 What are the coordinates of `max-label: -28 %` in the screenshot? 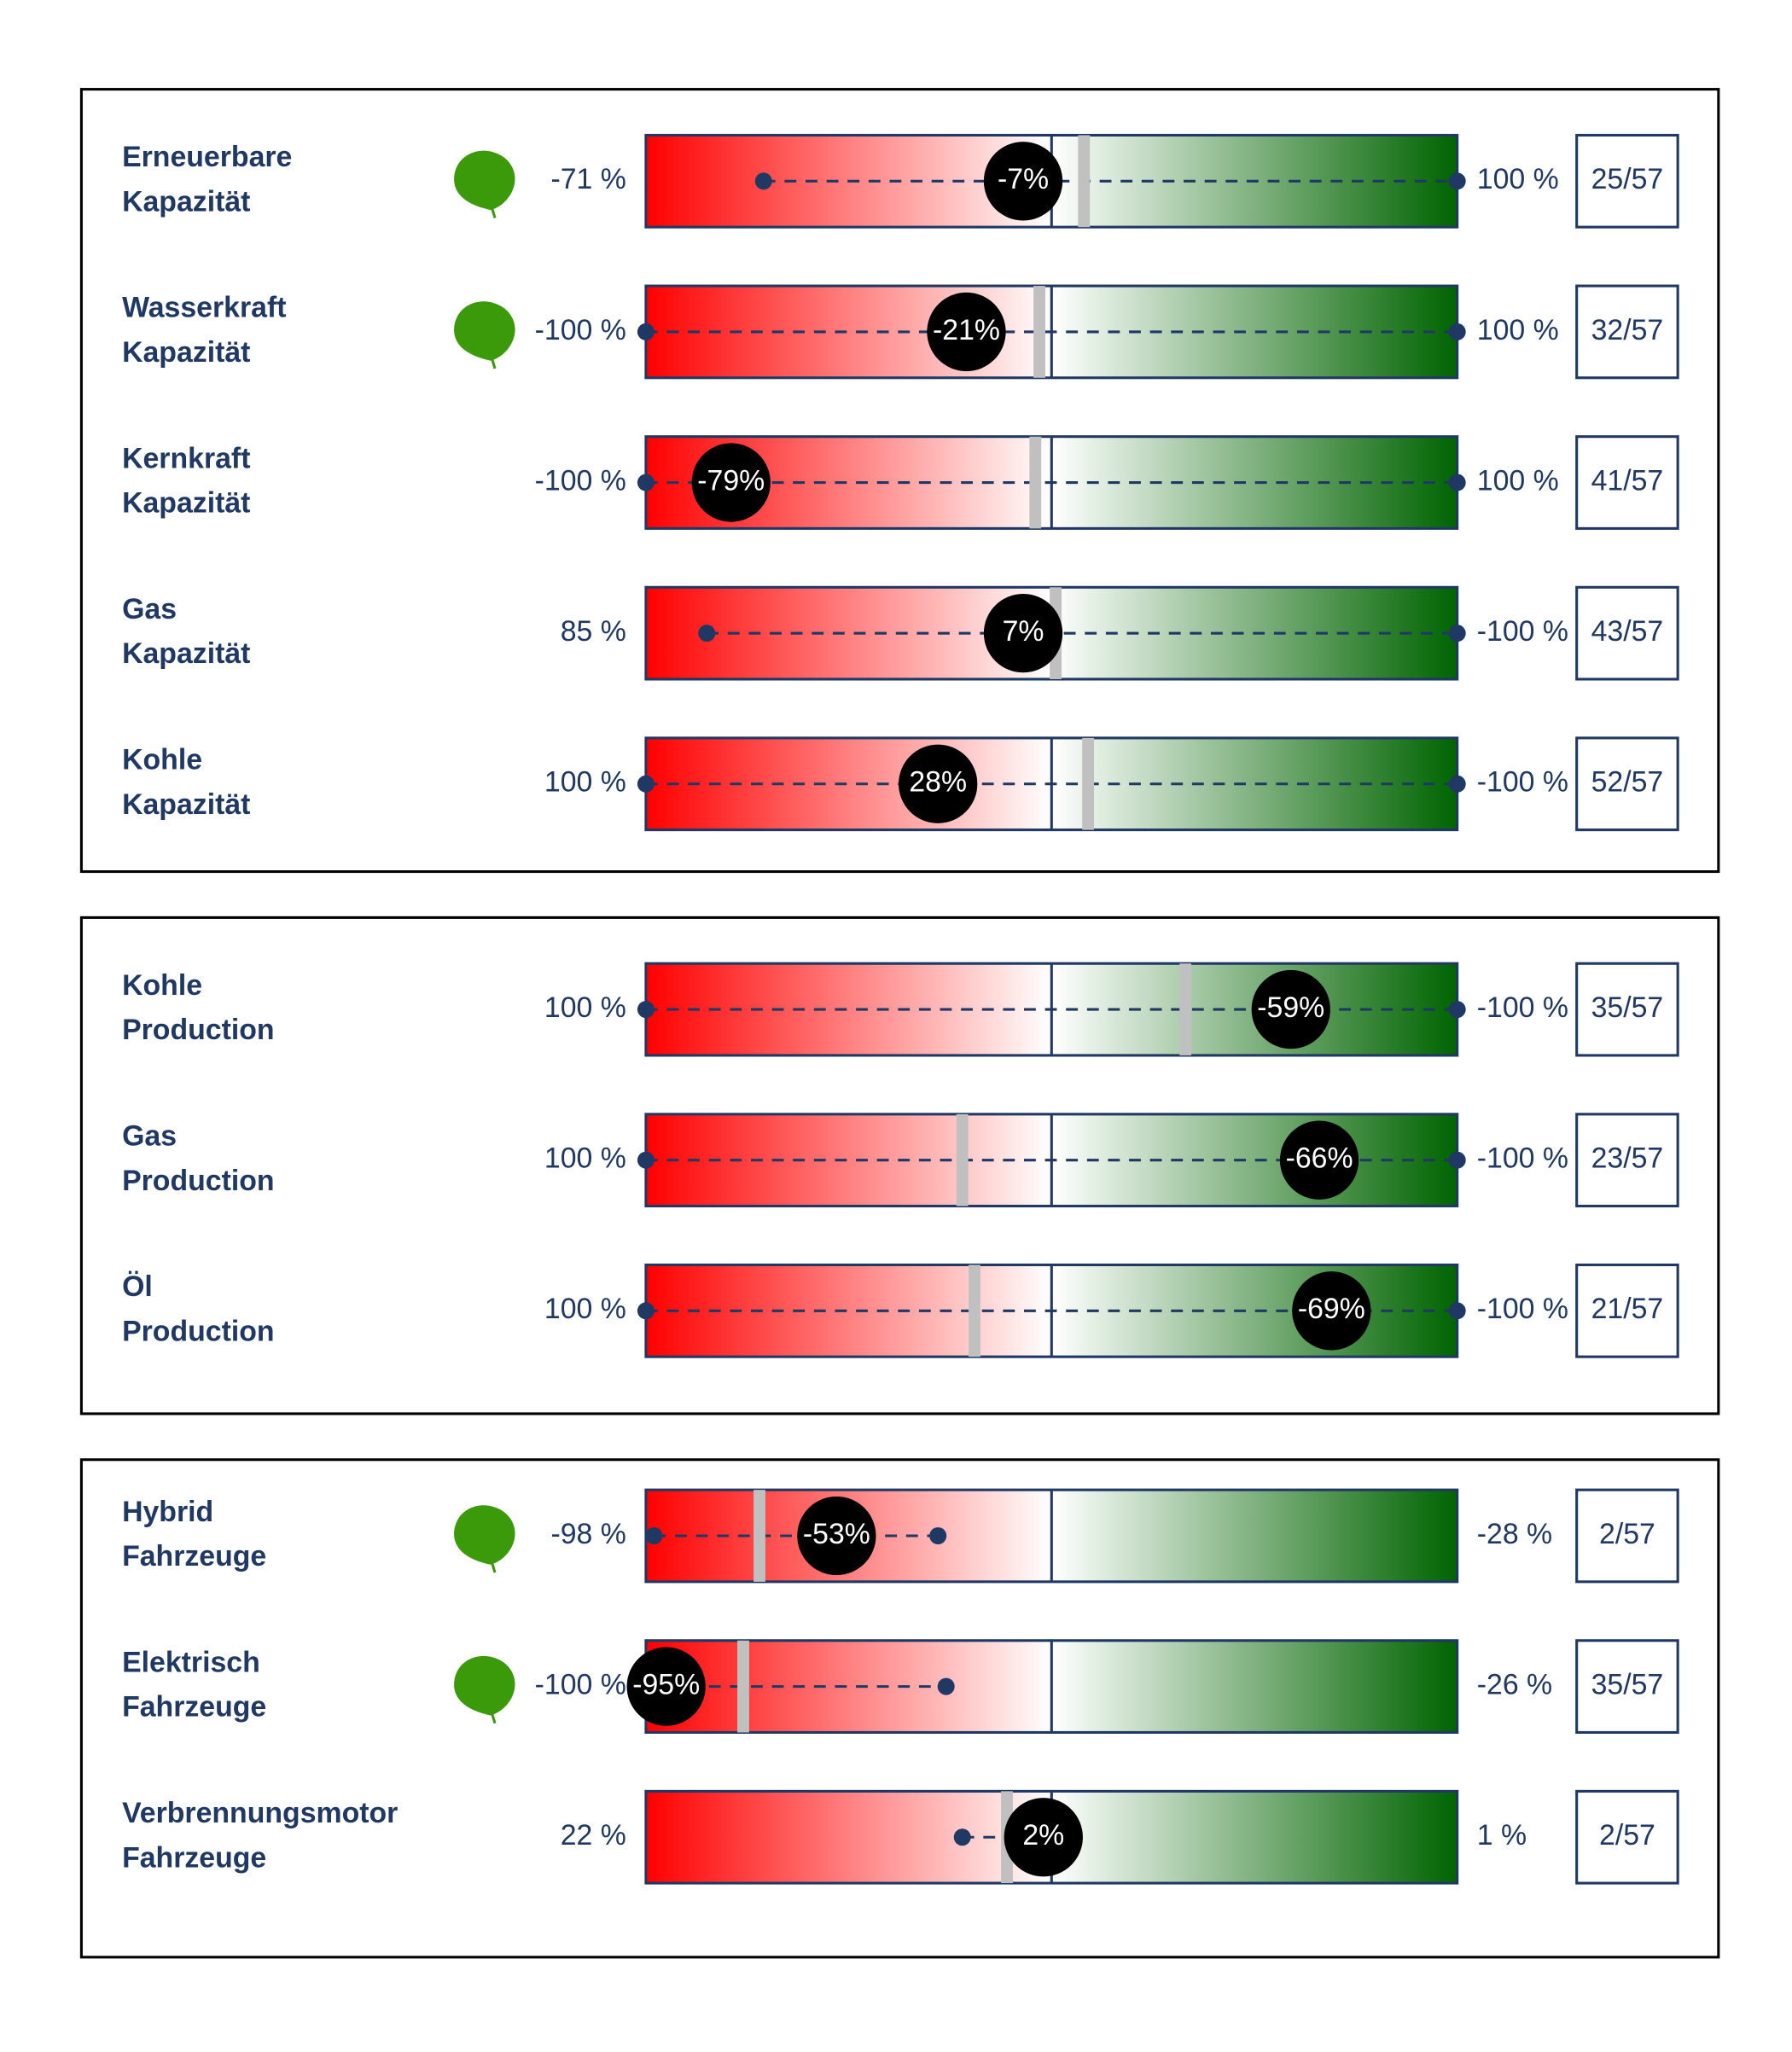 It's located at (1514, 1534).